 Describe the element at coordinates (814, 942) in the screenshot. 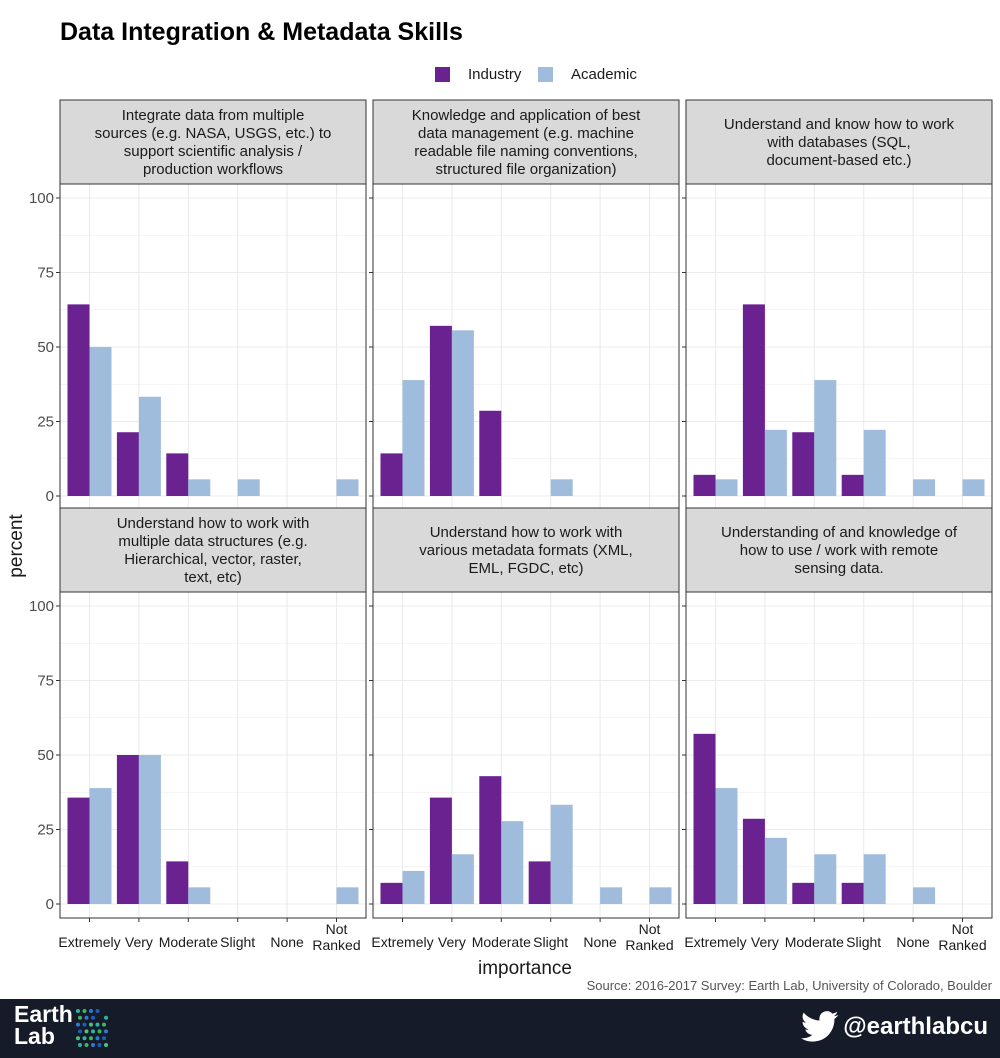

I see `x-tick-label: Moderate` at that location.